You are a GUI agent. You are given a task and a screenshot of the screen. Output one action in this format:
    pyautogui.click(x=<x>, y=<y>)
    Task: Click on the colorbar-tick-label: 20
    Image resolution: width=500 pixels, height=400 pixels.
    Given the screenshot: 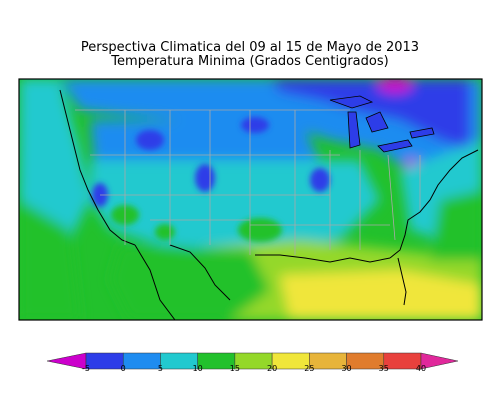 What is the action you would take?
    pyautogui.click(x=272, y=368)
    